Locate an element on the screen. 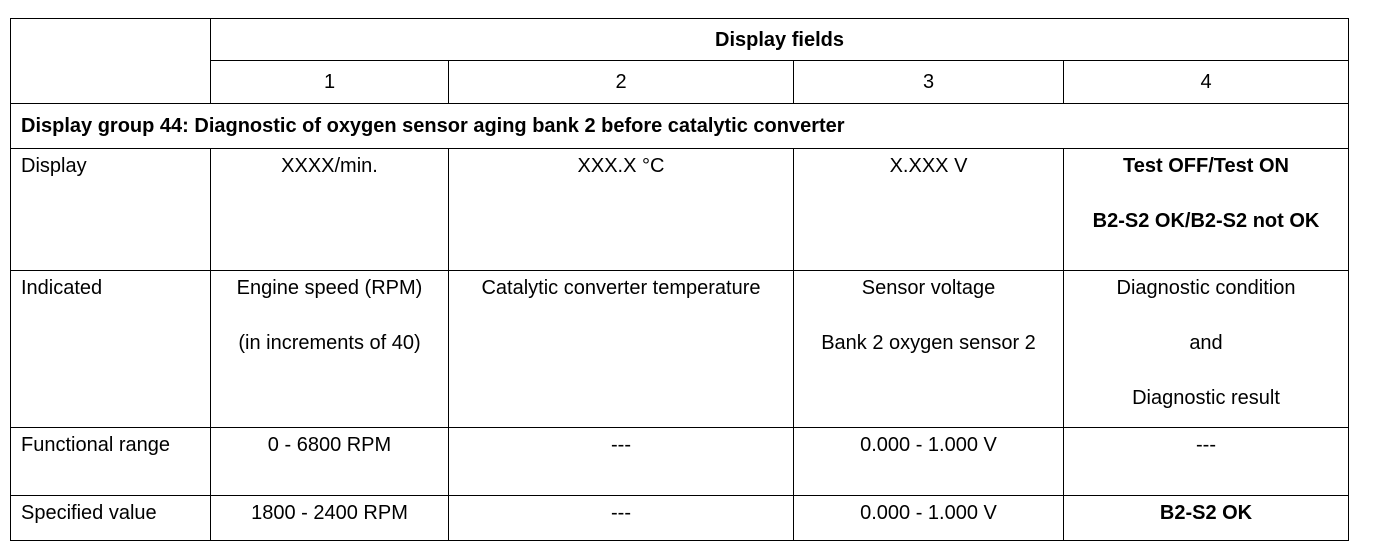 The height and width of the screenshot is (552, 1376). cell-text: X.XXX V is located at coordinates (928, 166).